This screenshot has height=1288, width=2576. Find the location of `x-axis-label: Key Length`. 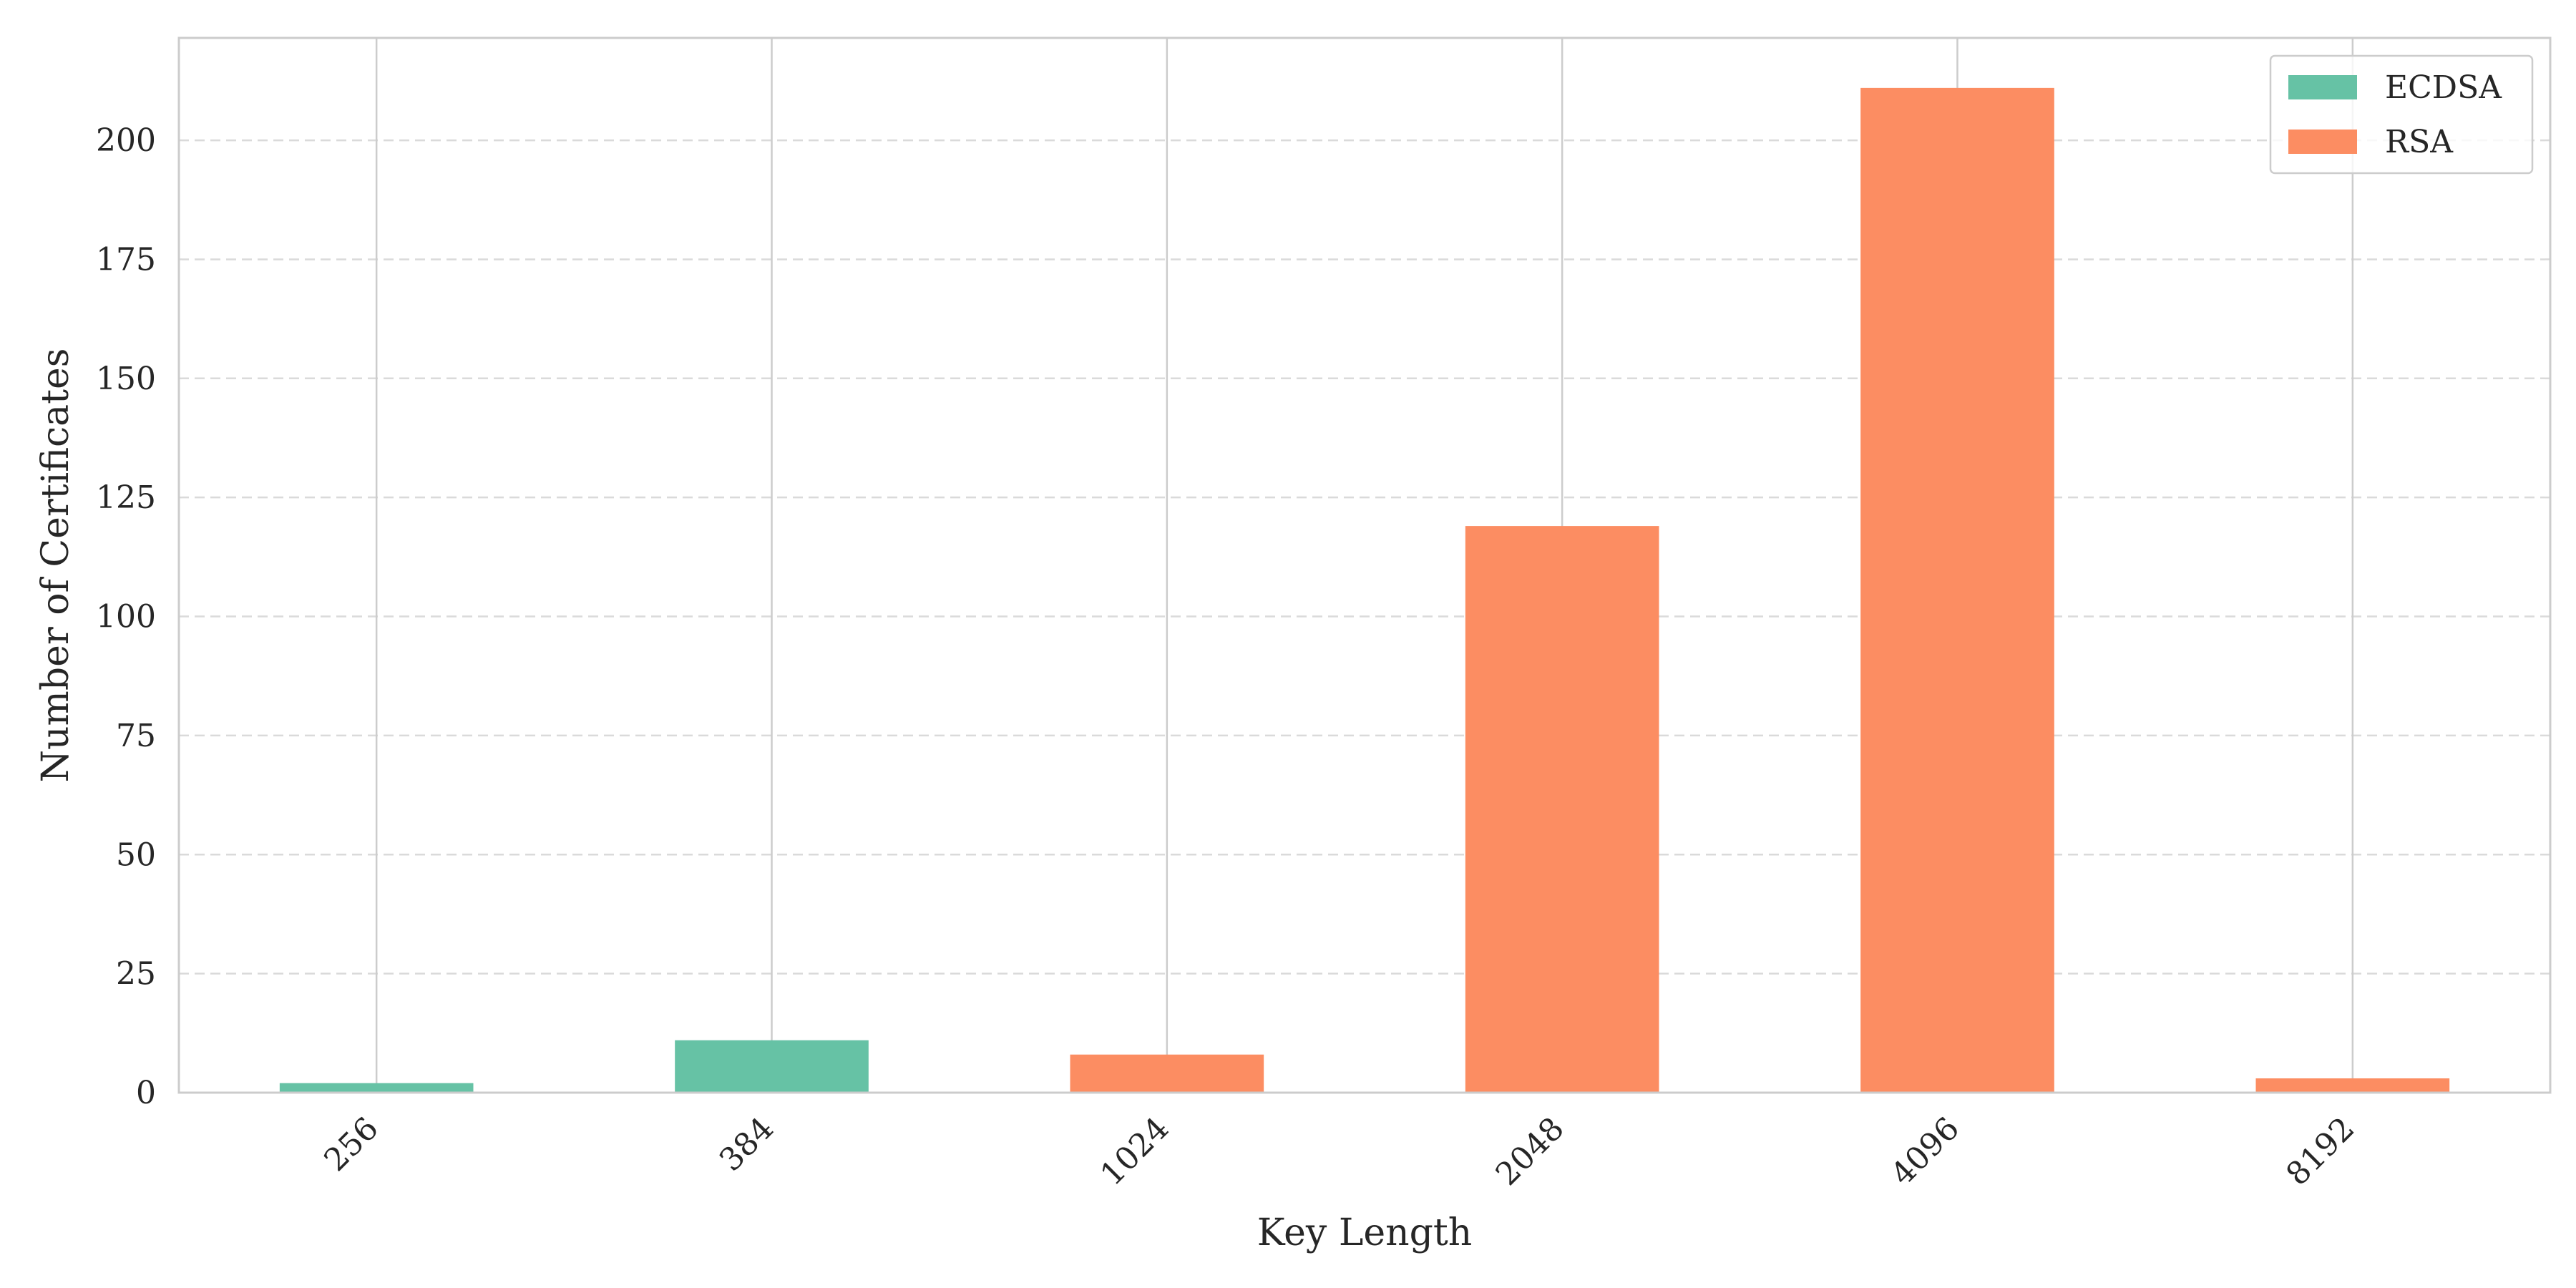

x-axis-label: Key Length is located at coordinates (1365, 1232).